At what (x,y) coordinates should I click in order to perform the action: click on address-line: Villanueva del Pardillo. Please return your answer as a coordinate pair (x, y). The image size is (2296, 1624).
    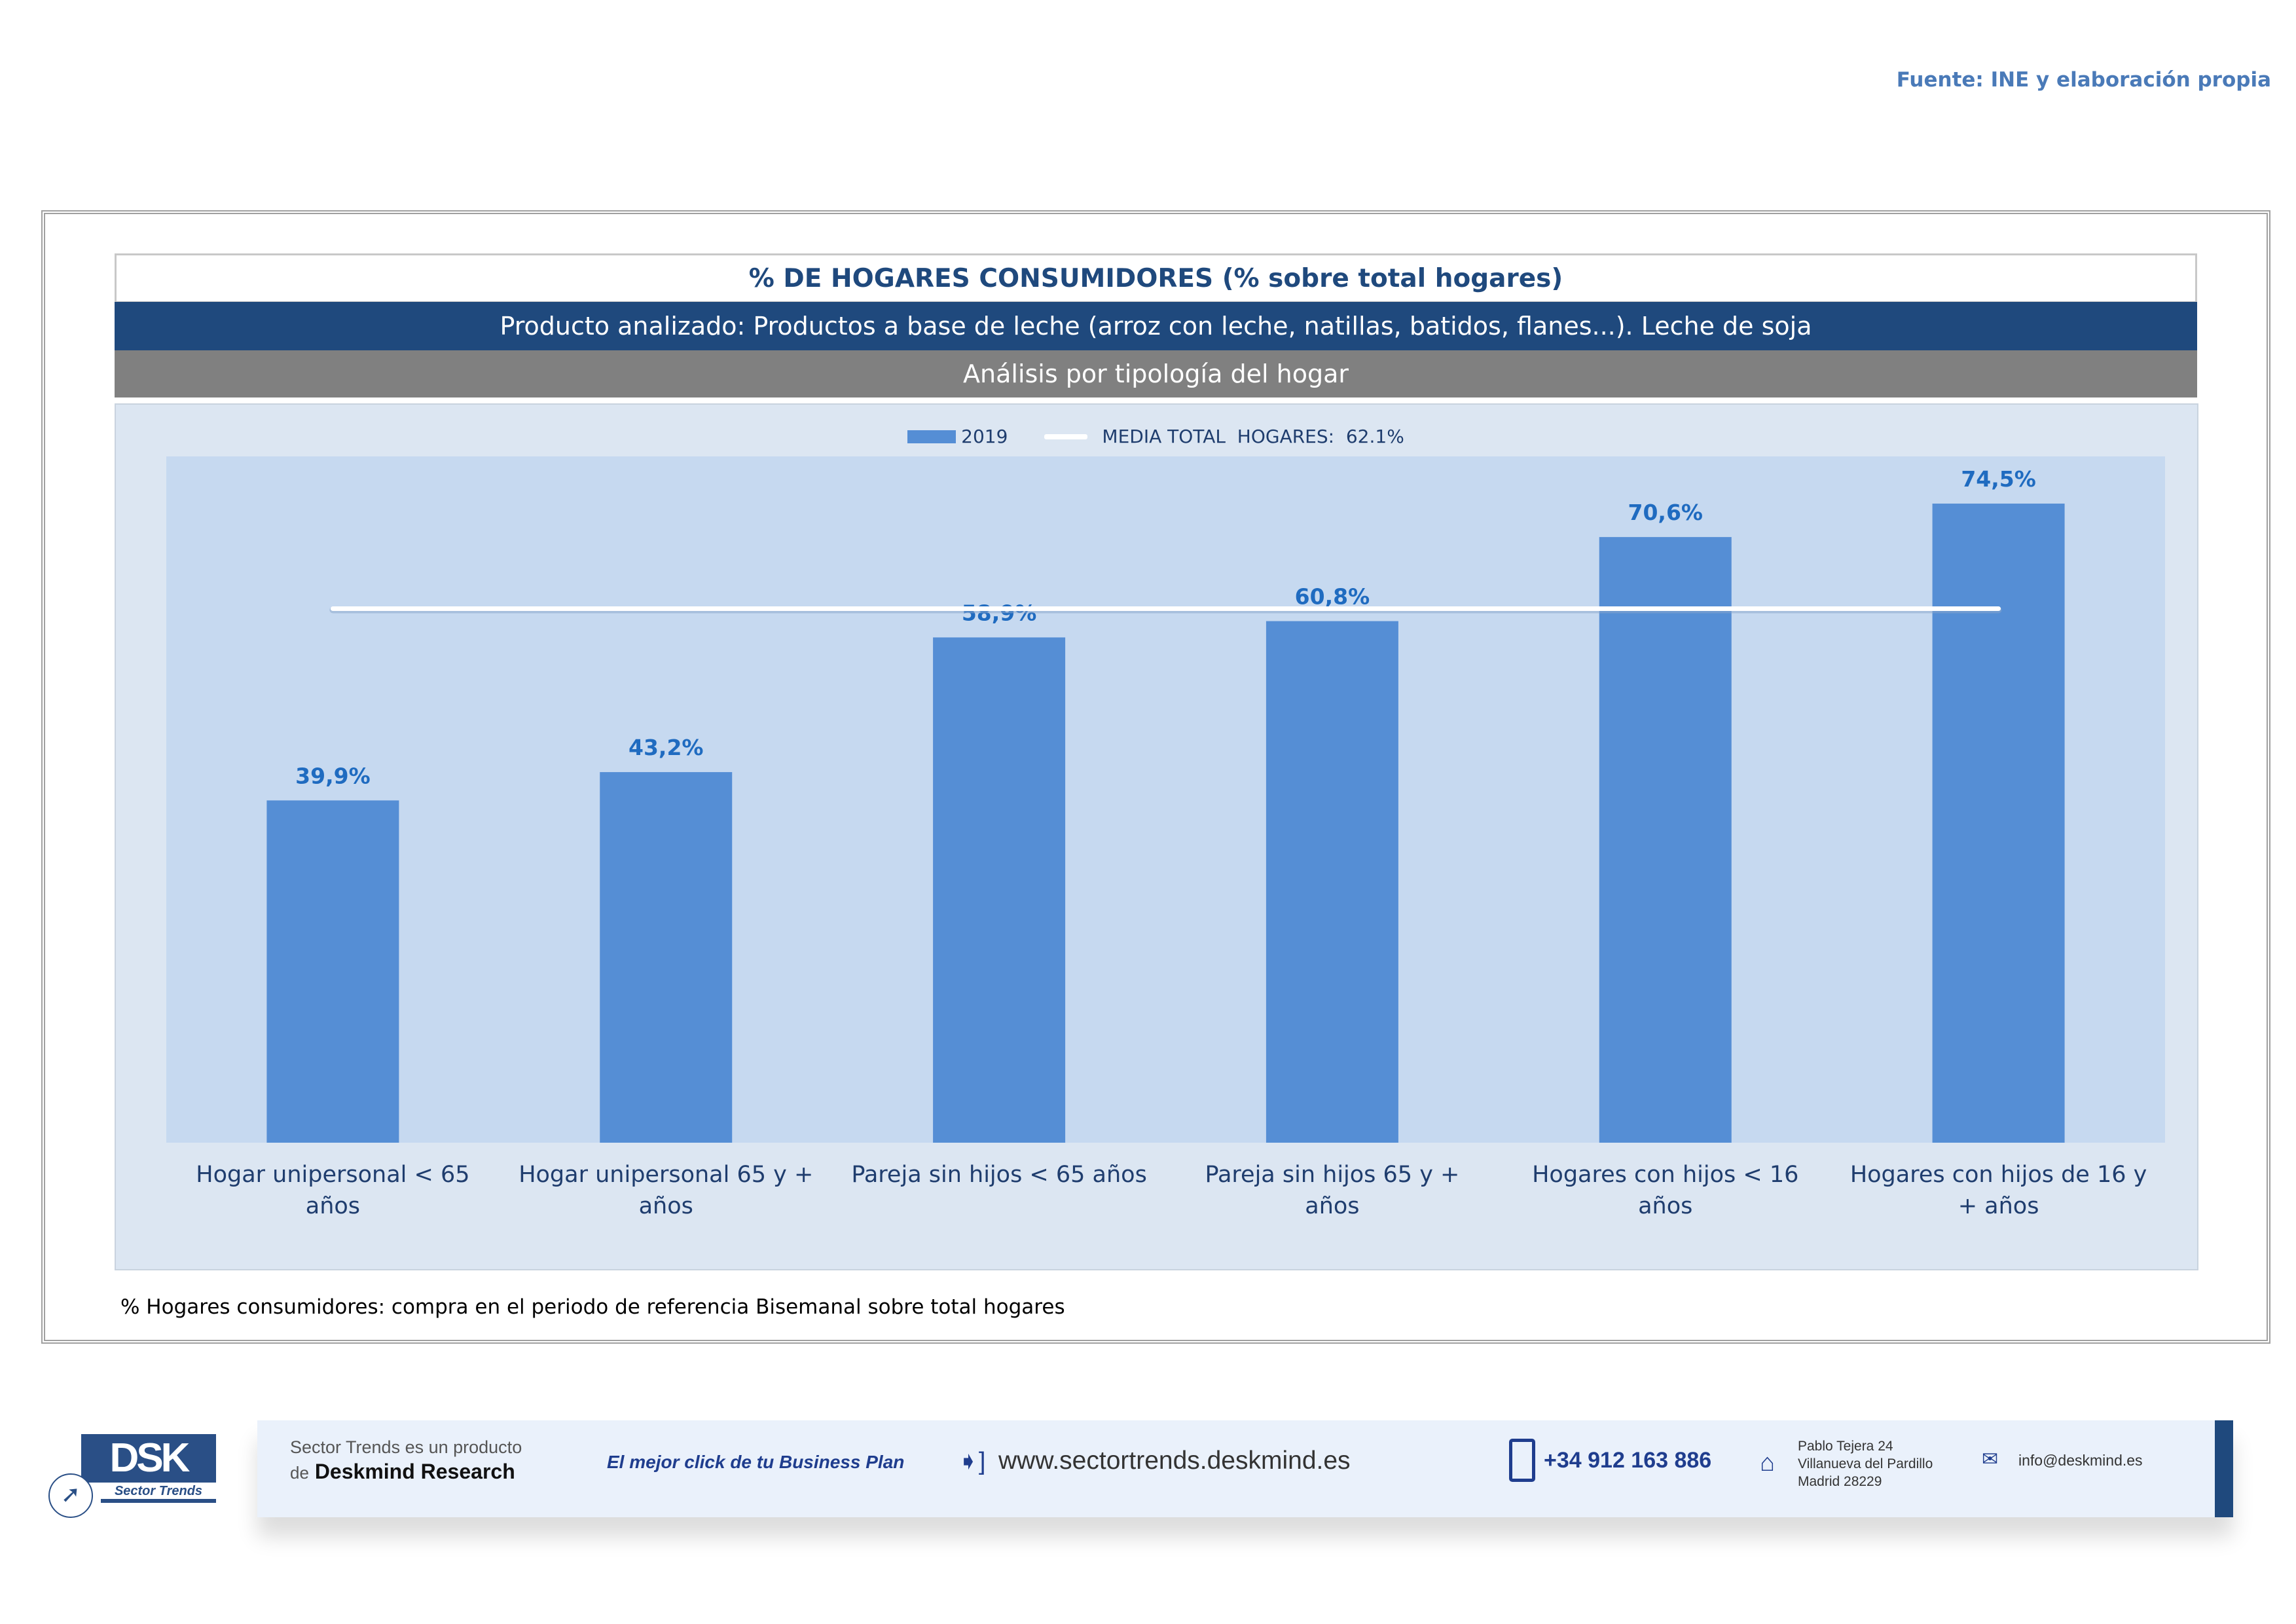
    Looking at the image, I should click on (1865, 1463).